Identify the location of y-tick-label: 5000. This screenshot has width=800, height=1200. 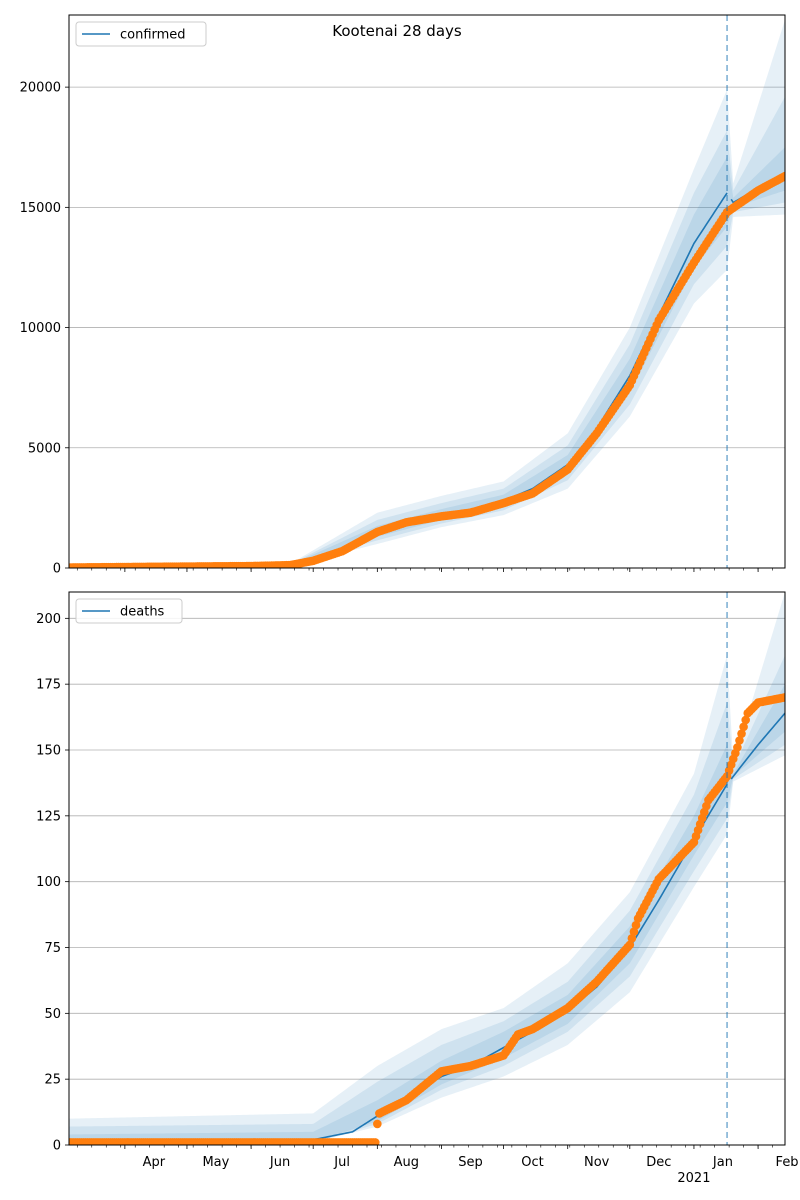
(44, 448).